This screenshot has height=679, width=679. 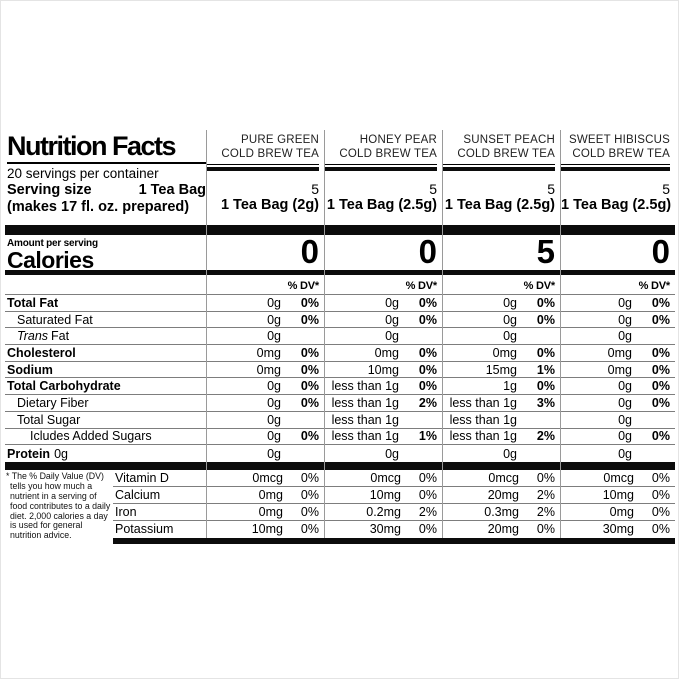 What do you see at coordinates (55, 319) in the screenshot?
I see `nutrient-label: Saturated Fat` at bounding box center [55, 319].